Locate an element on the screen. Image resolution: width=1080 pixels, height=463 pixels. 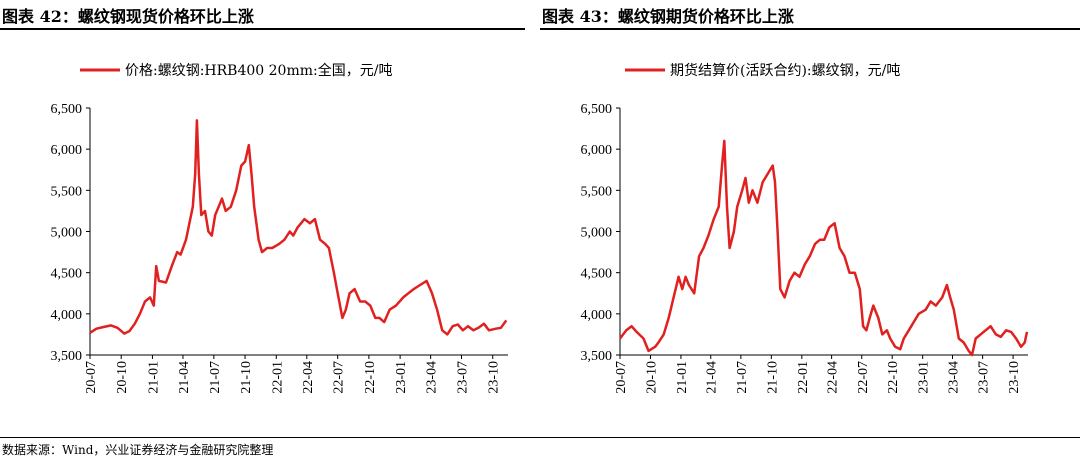
x-tick-label-right: 22-01 is located at coordinates (803, 377).